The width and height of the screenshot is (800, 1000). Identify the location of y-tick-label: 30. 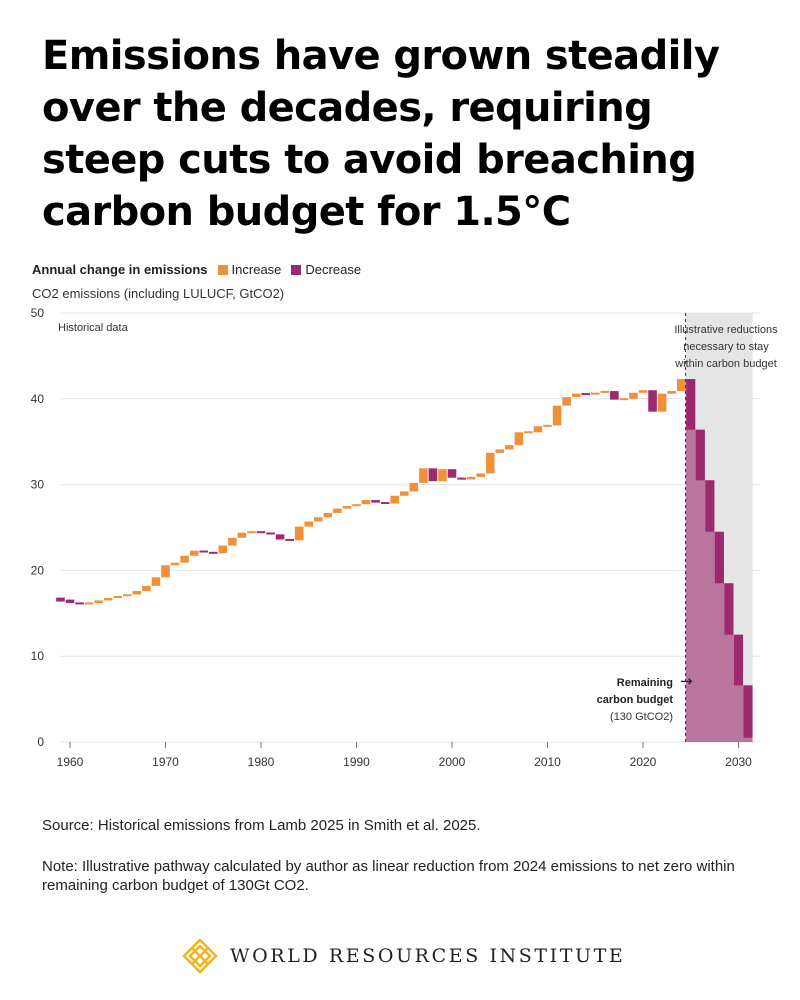
(38, 485).